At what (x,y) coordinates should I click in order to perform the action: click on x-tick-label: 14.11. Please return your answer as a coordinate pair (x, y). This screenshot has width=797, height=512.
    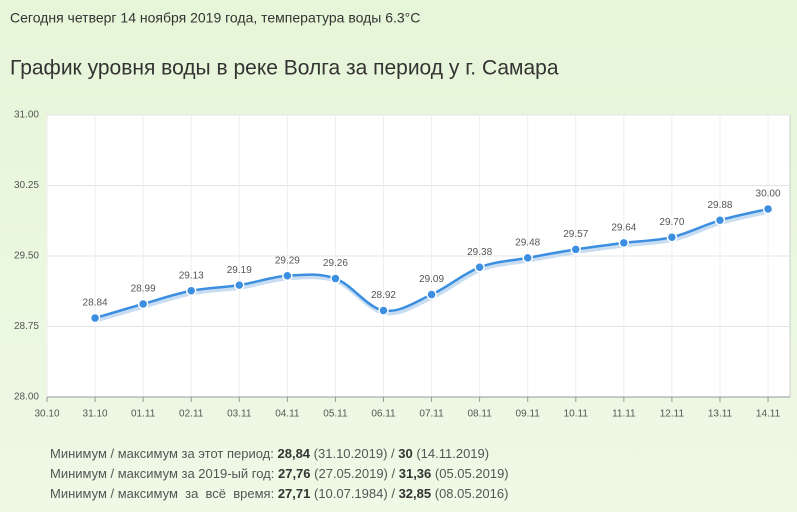
    Looking at the image, I should click on (768, 414).